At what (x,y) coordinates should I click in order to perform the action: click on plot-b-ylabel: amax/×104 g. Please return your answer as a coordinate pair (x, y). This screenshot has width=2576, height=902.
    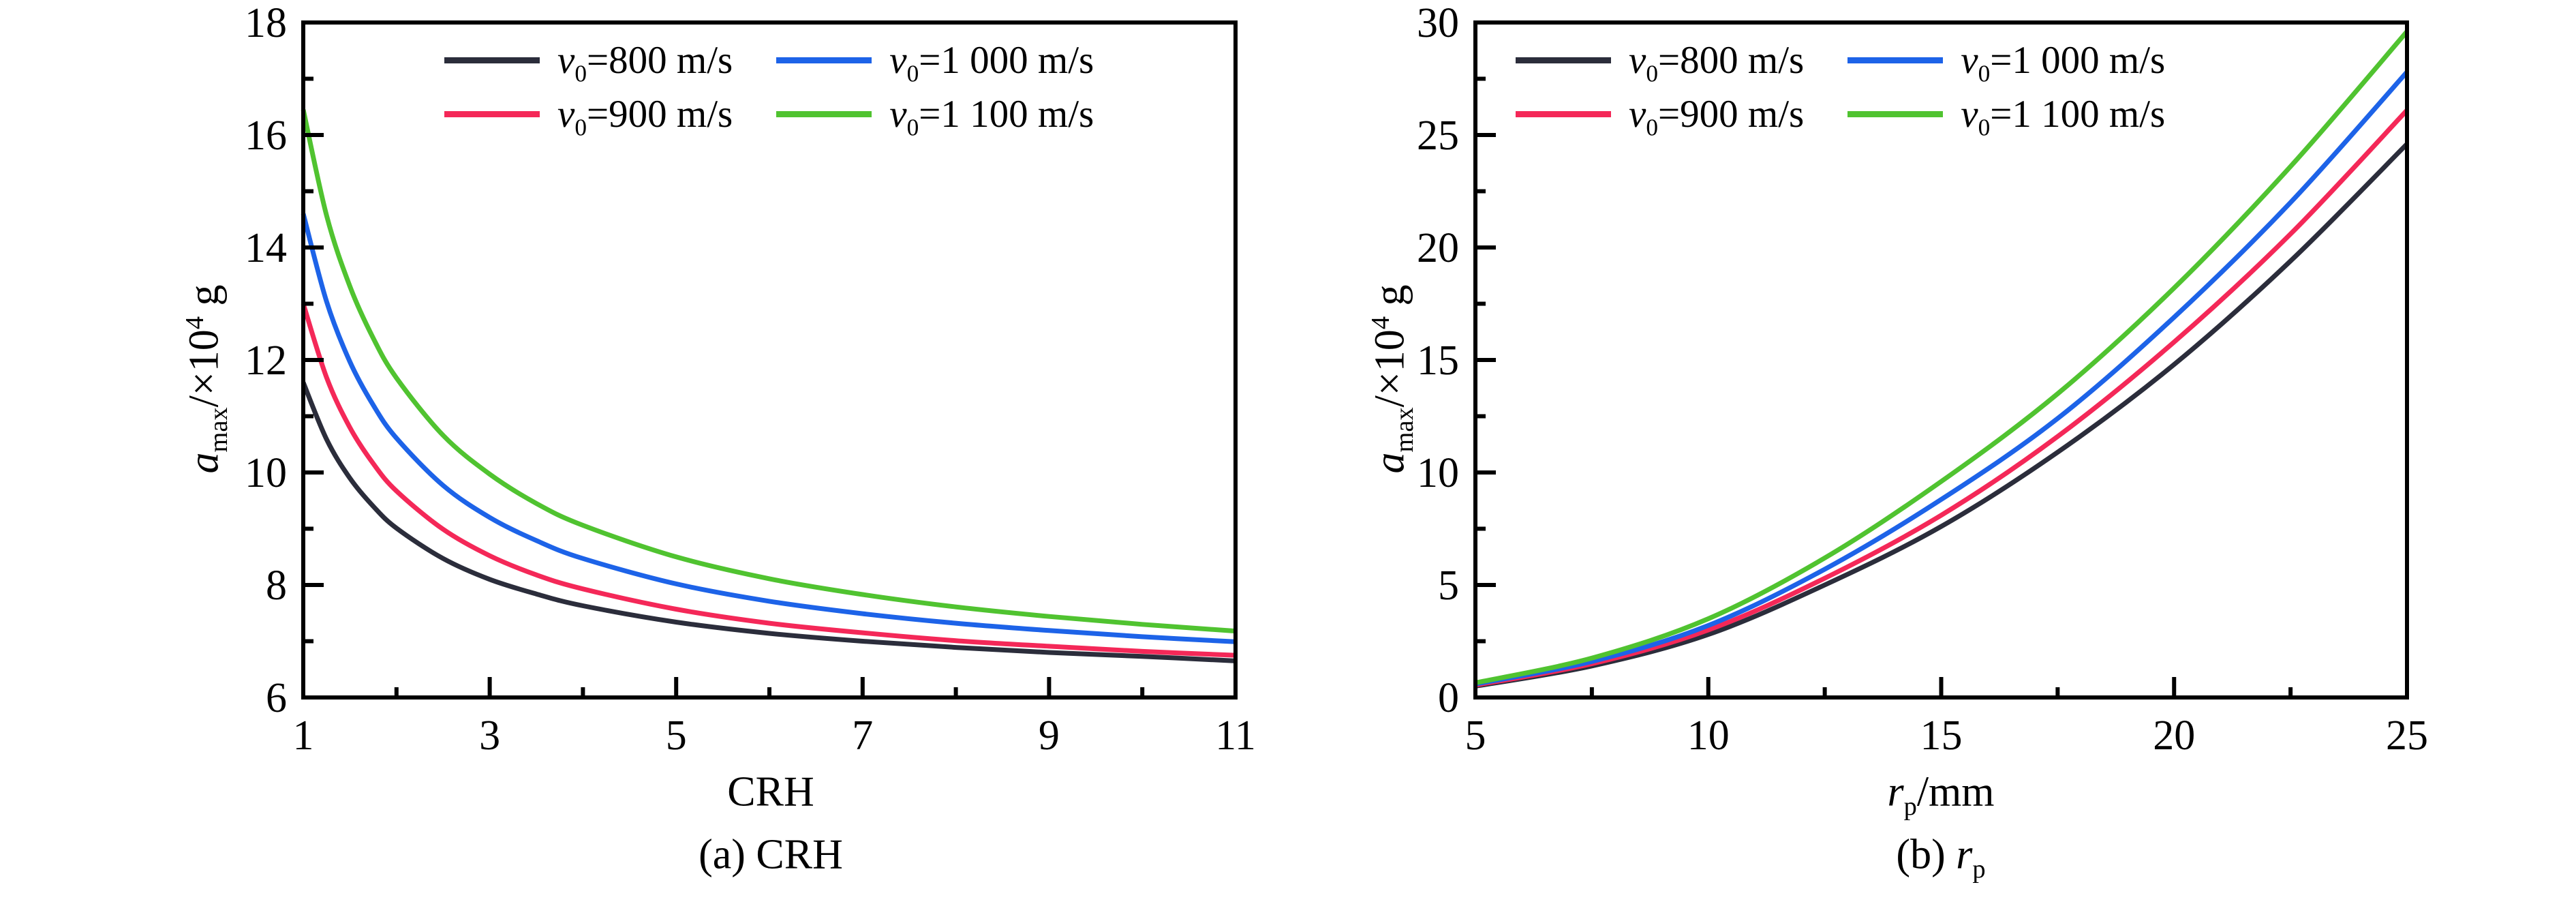
    Looking at the image, I should click on (1392, 379).